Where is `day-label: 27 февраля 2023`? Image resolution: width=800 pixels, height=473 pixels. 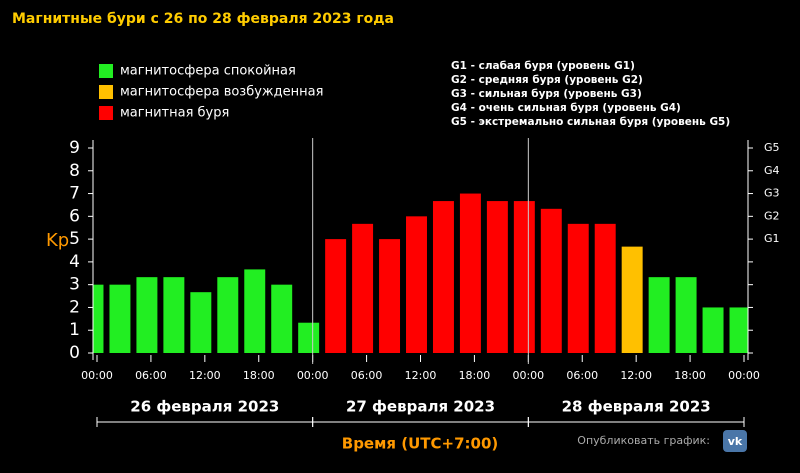 day-label: 27 февраля 2023 is located at coordinates (420, 407).